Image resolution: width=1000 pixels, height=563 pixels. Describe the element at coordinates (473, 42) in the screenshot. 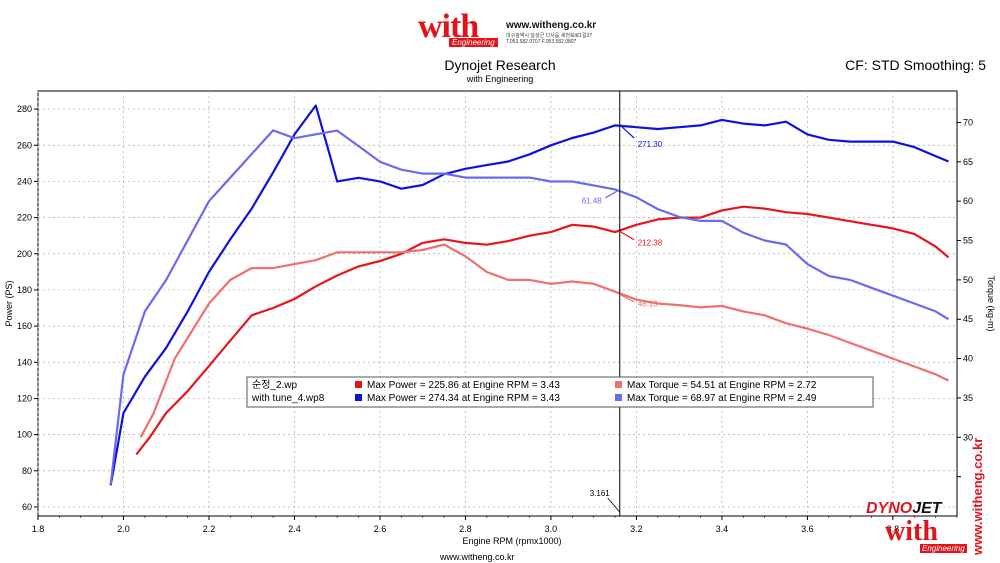

I see `brand-logo-sub: Engineering` at that location.